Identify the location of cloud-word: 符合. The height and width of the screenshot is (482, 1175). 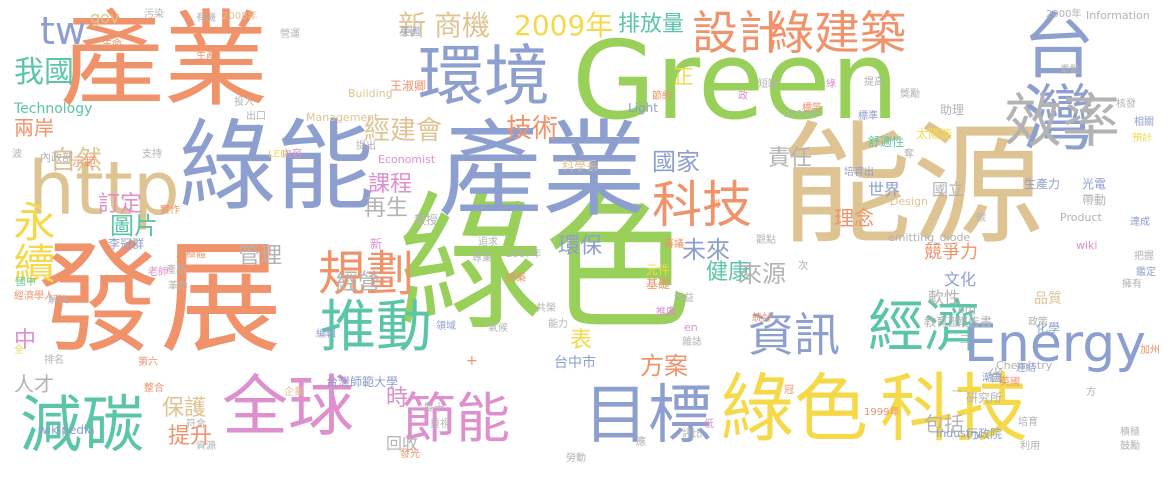
(196, 424).